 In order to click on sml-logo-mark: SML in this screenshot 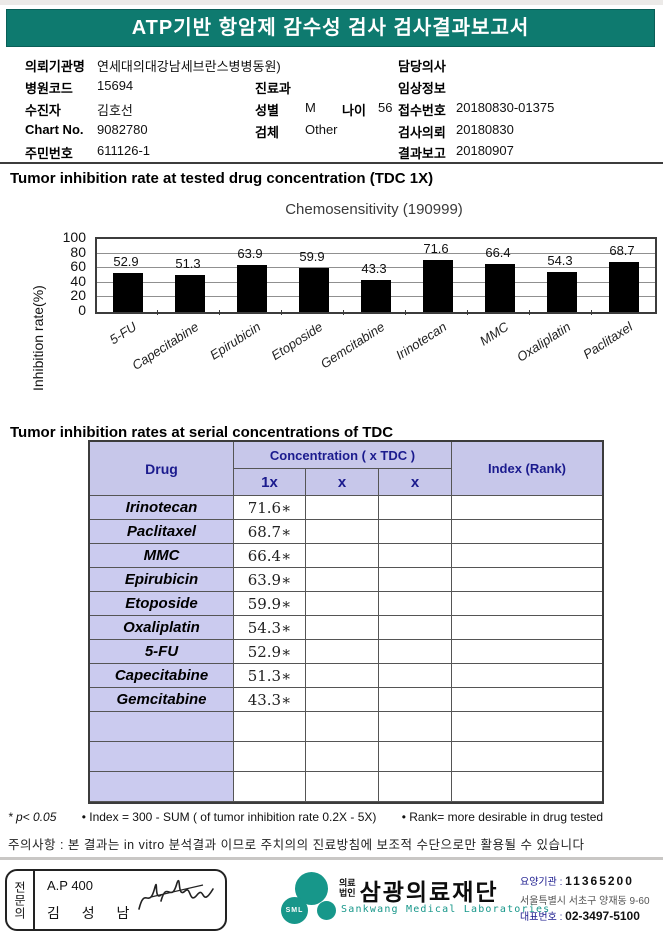, I will do `click(294, 910)`.